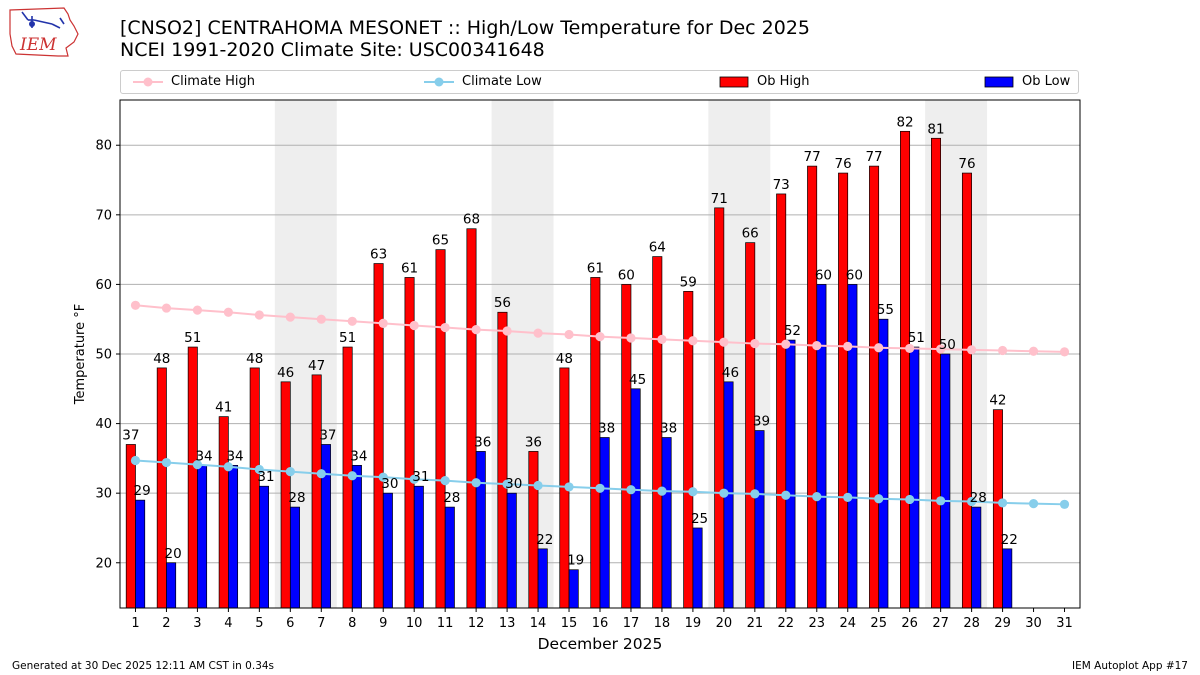  Describe the element at coordinates (44, 32) in the screenshot. I see `iem-logo: IEM` at that location.